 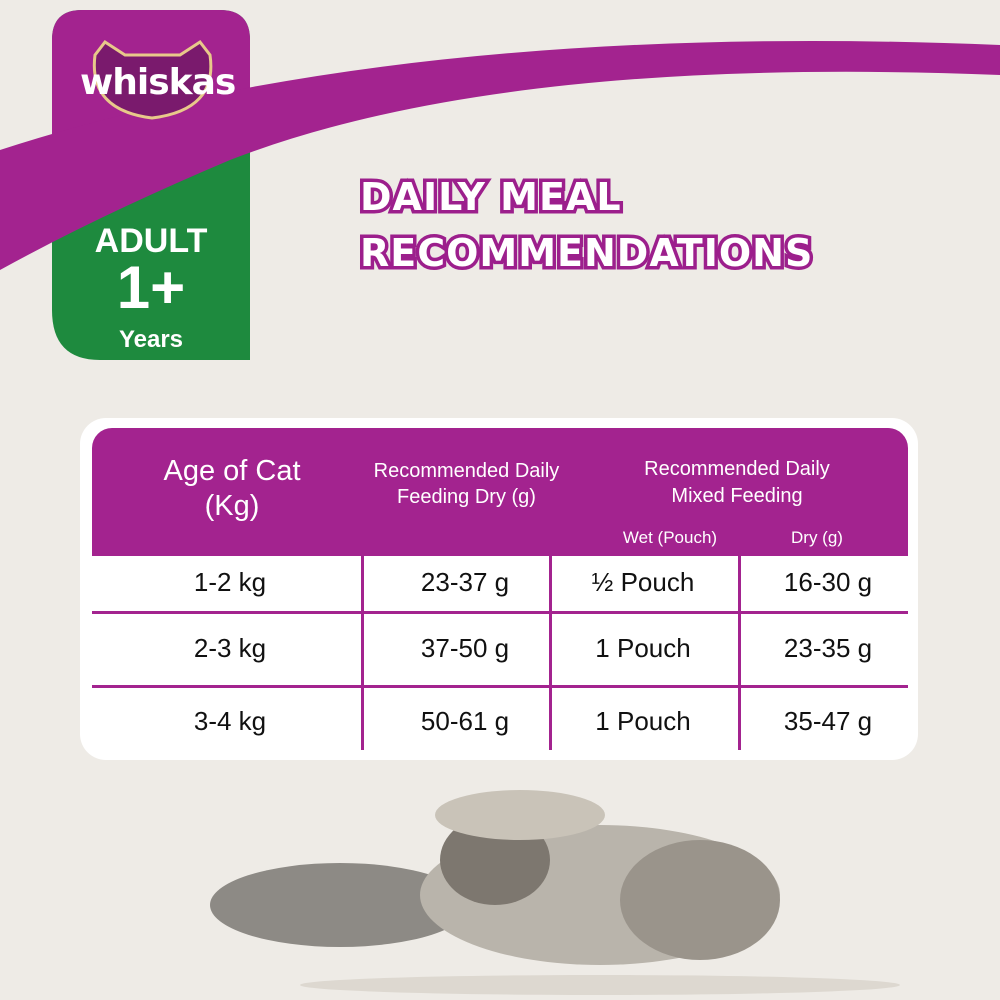 What do you see at coordinates (555, 892) in the screenshot?
I see `cat-photo` at bounding box center [555, 892].